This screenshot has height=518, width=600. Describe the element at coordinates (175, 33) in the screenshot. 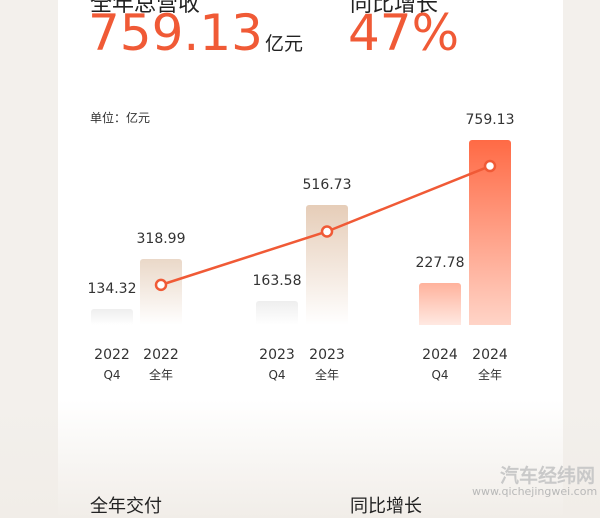

I see `revenue-number: 759.13` at that location.